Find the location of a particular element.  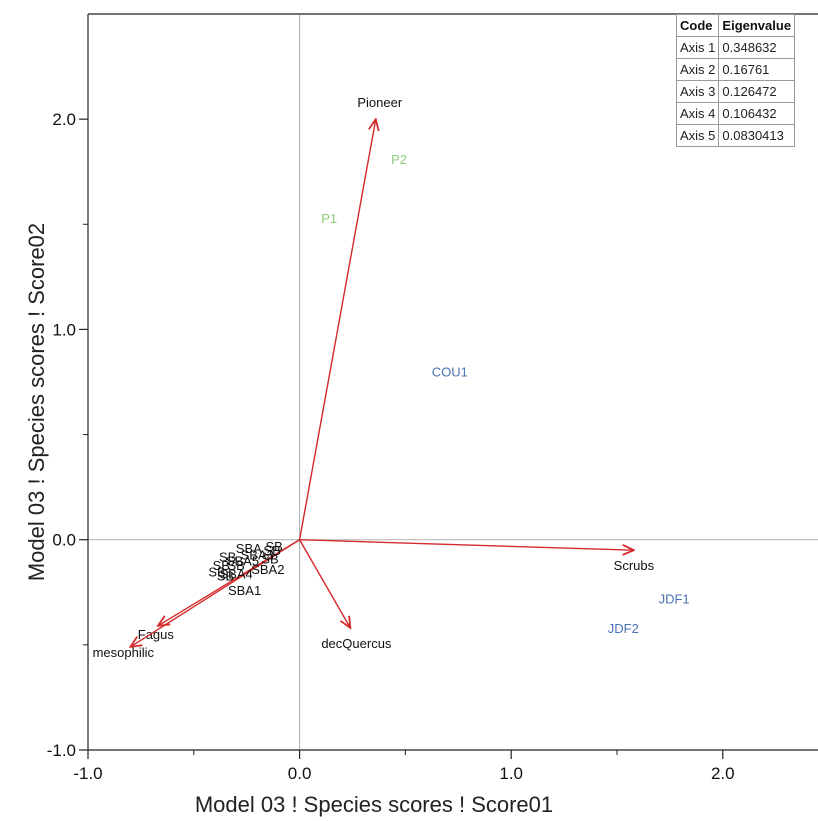

axis-code: Axis 5 is located at coordinates (697, 135).